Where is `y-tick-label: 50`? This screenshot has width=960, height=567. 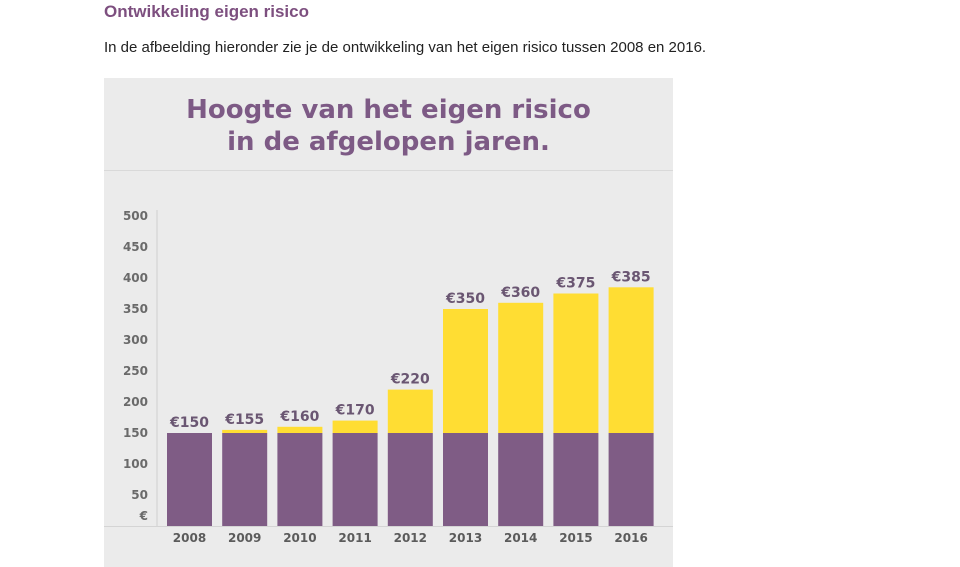
y-tick-label: 50 is located at coordinates (139, 495).